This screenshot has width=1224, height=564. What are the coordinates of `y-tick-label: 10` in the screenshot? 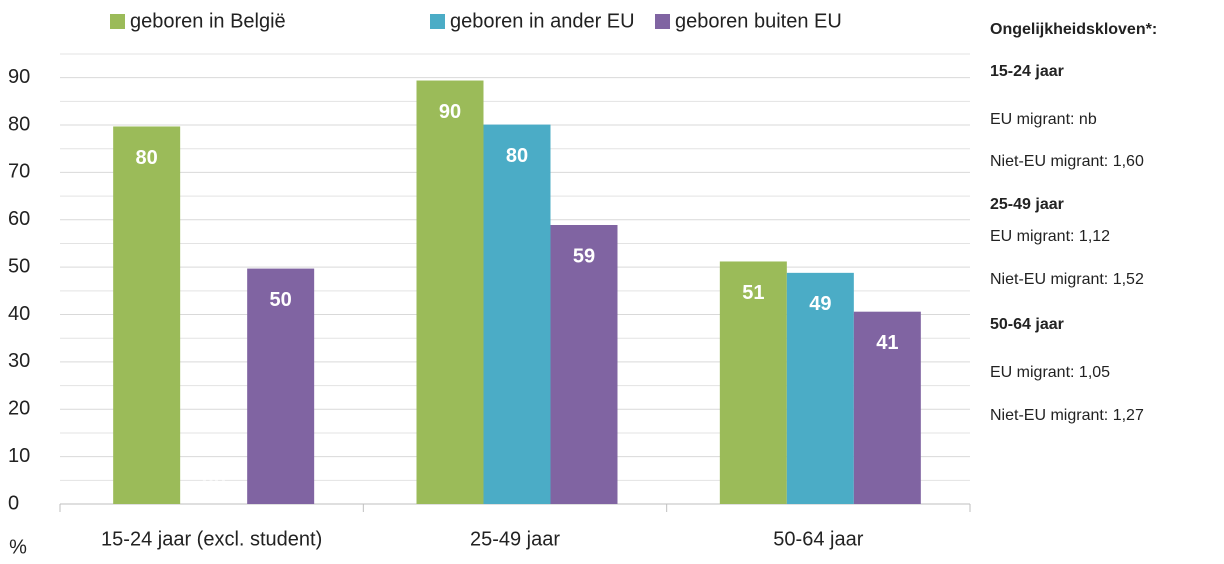 It's located at (19, 456).